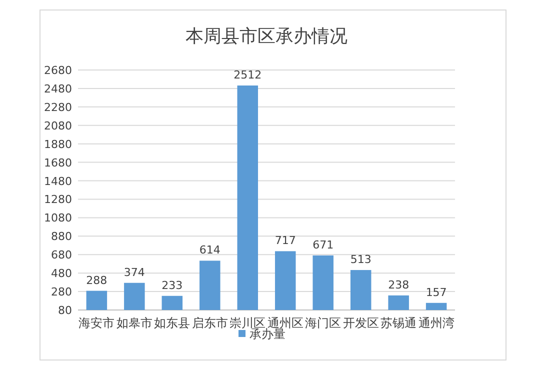 This screenshot has width=533, height=386. I want to click on chart-title: 本周县市区承办情况, so click(267, 36).